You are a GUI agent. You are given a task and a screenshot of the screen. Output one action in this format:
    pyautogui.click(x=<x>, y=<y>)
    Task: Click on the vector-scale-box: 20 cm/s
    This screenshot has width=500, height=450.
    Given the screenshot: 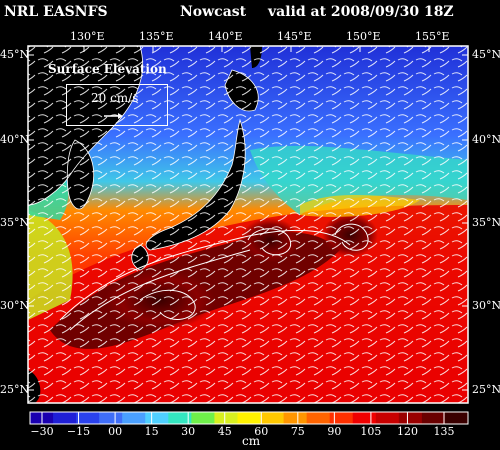 What is the action you would take?
    pyautogui.click(x=117, y=105)
    